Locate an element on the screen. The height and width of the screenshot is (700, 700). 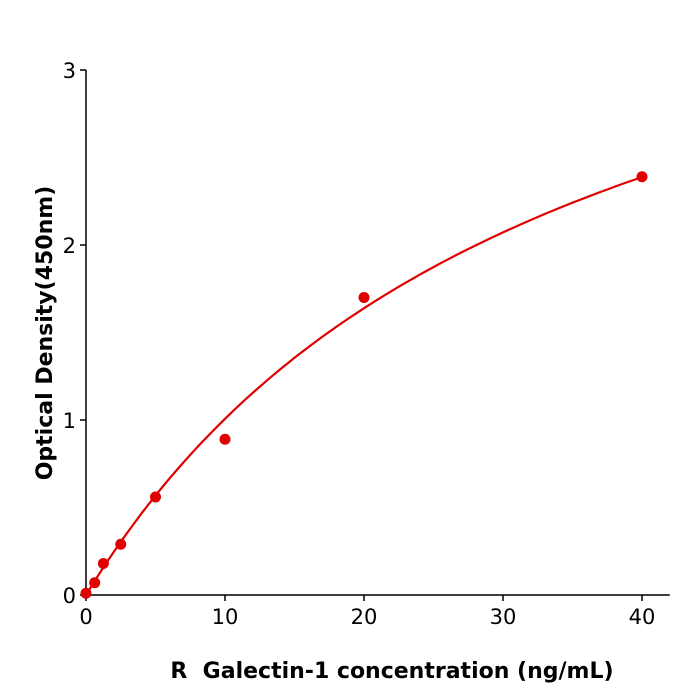
y-tick-label: 2 is located at coordinates (69, 246).